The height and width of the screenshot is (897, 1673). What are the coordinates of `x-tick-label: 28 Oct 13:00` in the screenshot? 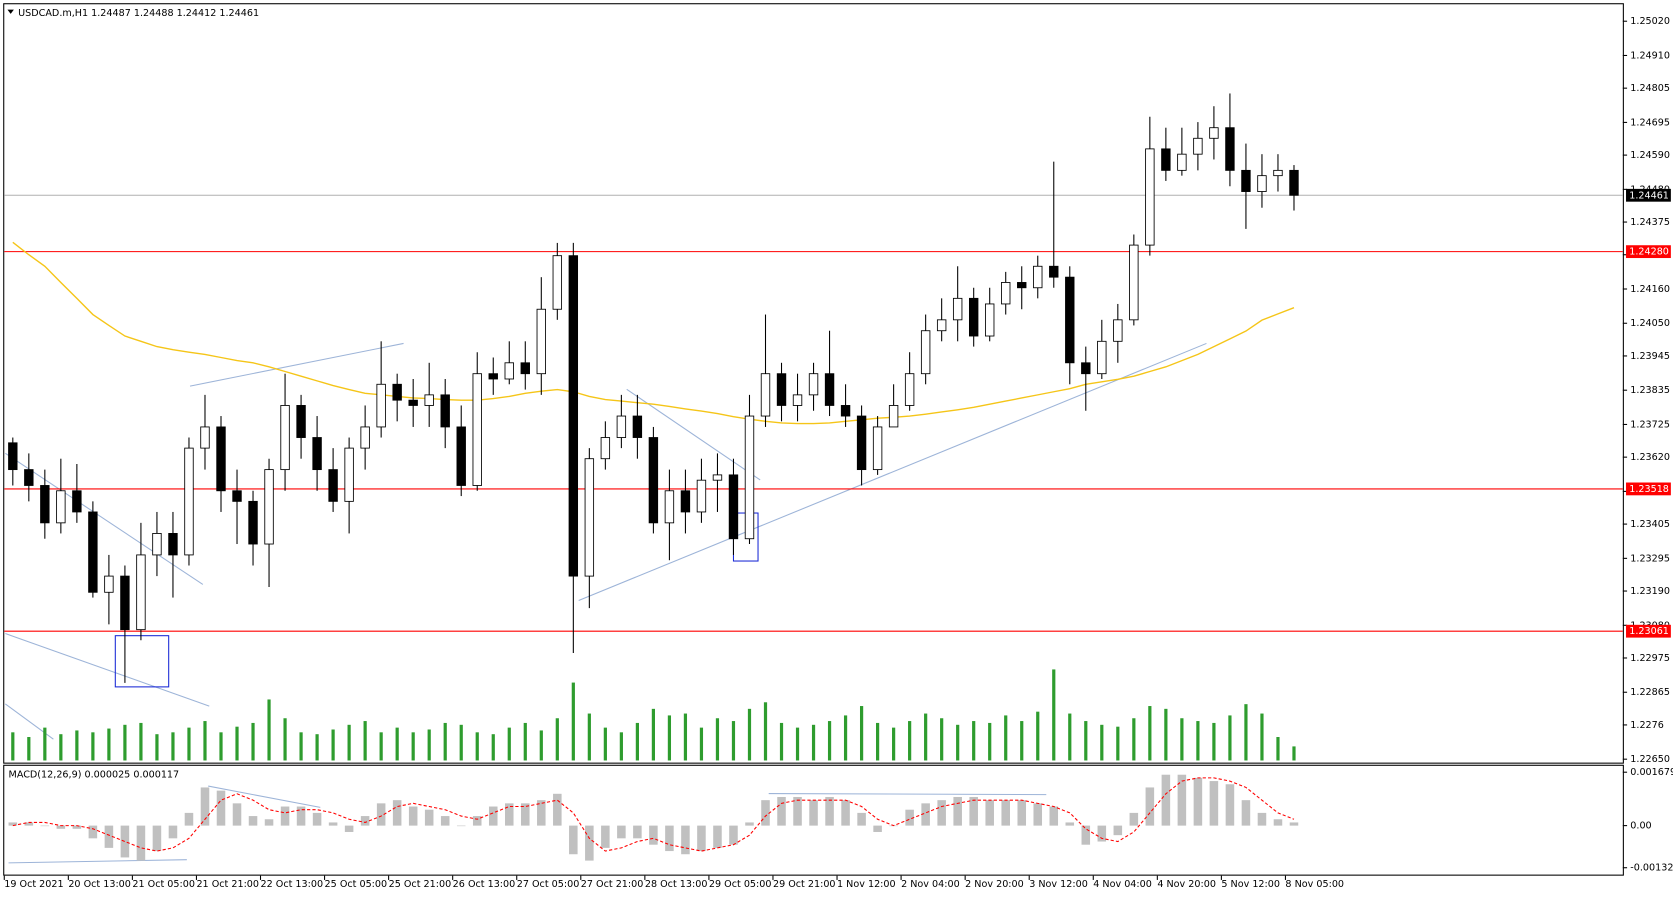 It's located at (676, 884).